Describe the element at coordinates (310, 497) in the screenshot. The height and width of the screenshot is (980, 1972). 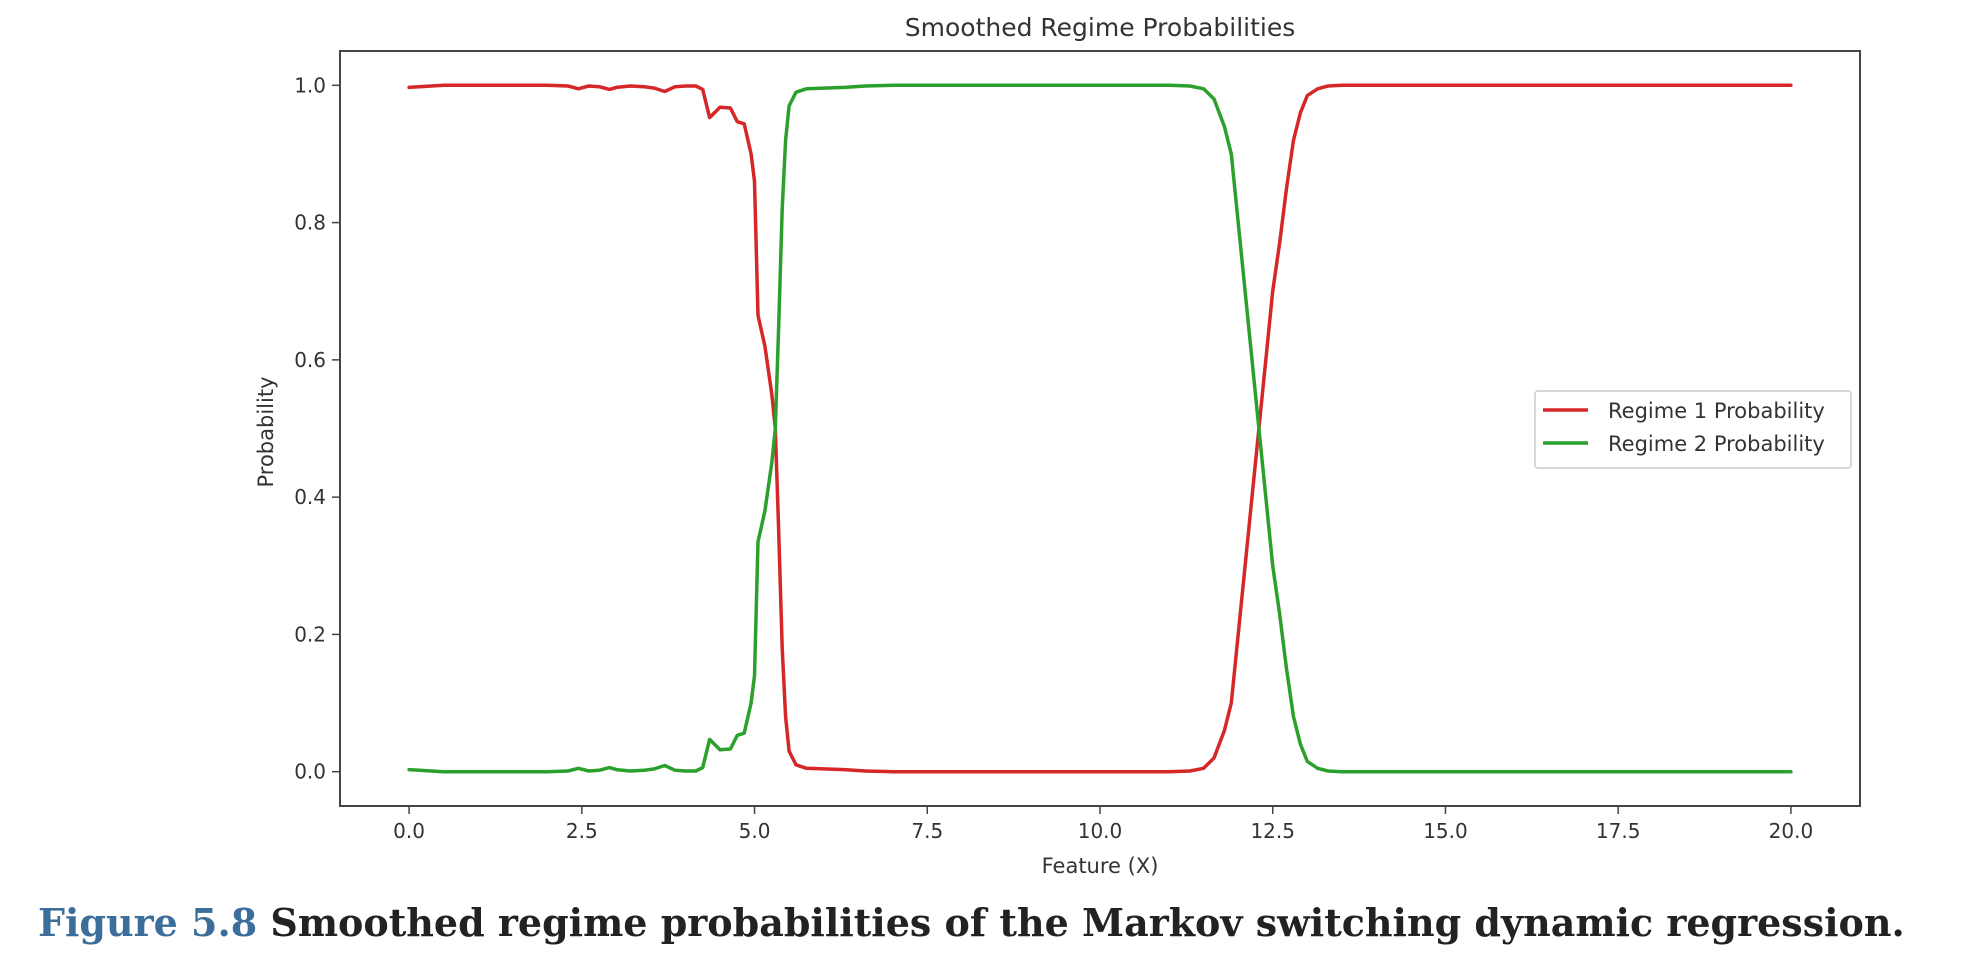
I see `y-tick-label: 0.4` at that location.